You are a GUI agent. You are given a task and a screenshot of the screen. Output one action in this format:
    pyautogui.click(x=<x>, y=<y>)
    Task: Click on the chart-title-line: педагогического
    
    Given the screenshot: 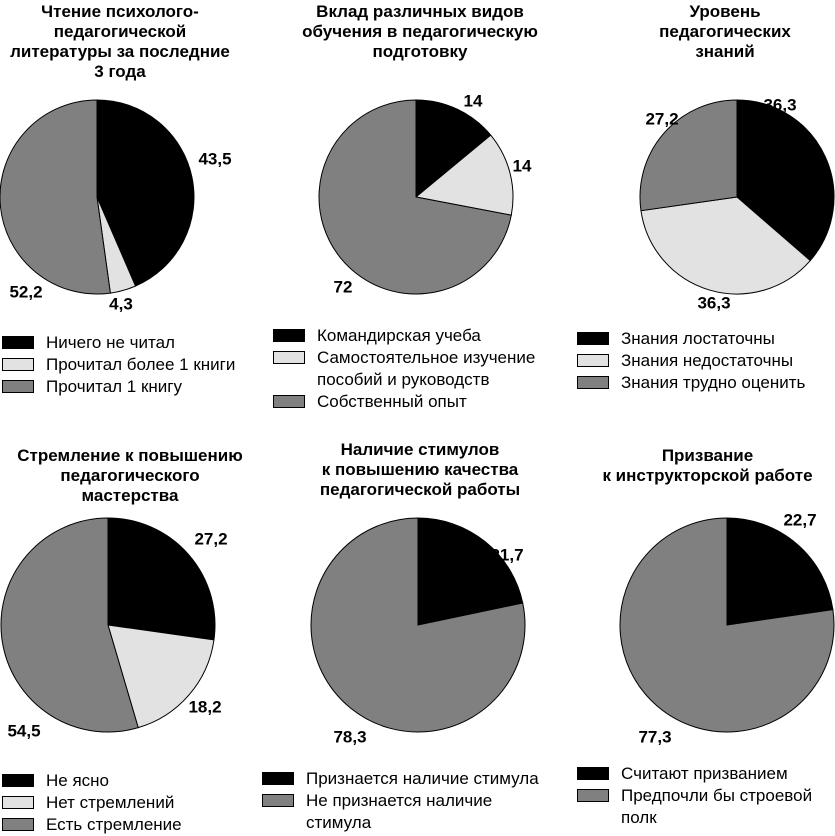 What is the action you would take?
    pyautogui.click(x=130, y=475)
    